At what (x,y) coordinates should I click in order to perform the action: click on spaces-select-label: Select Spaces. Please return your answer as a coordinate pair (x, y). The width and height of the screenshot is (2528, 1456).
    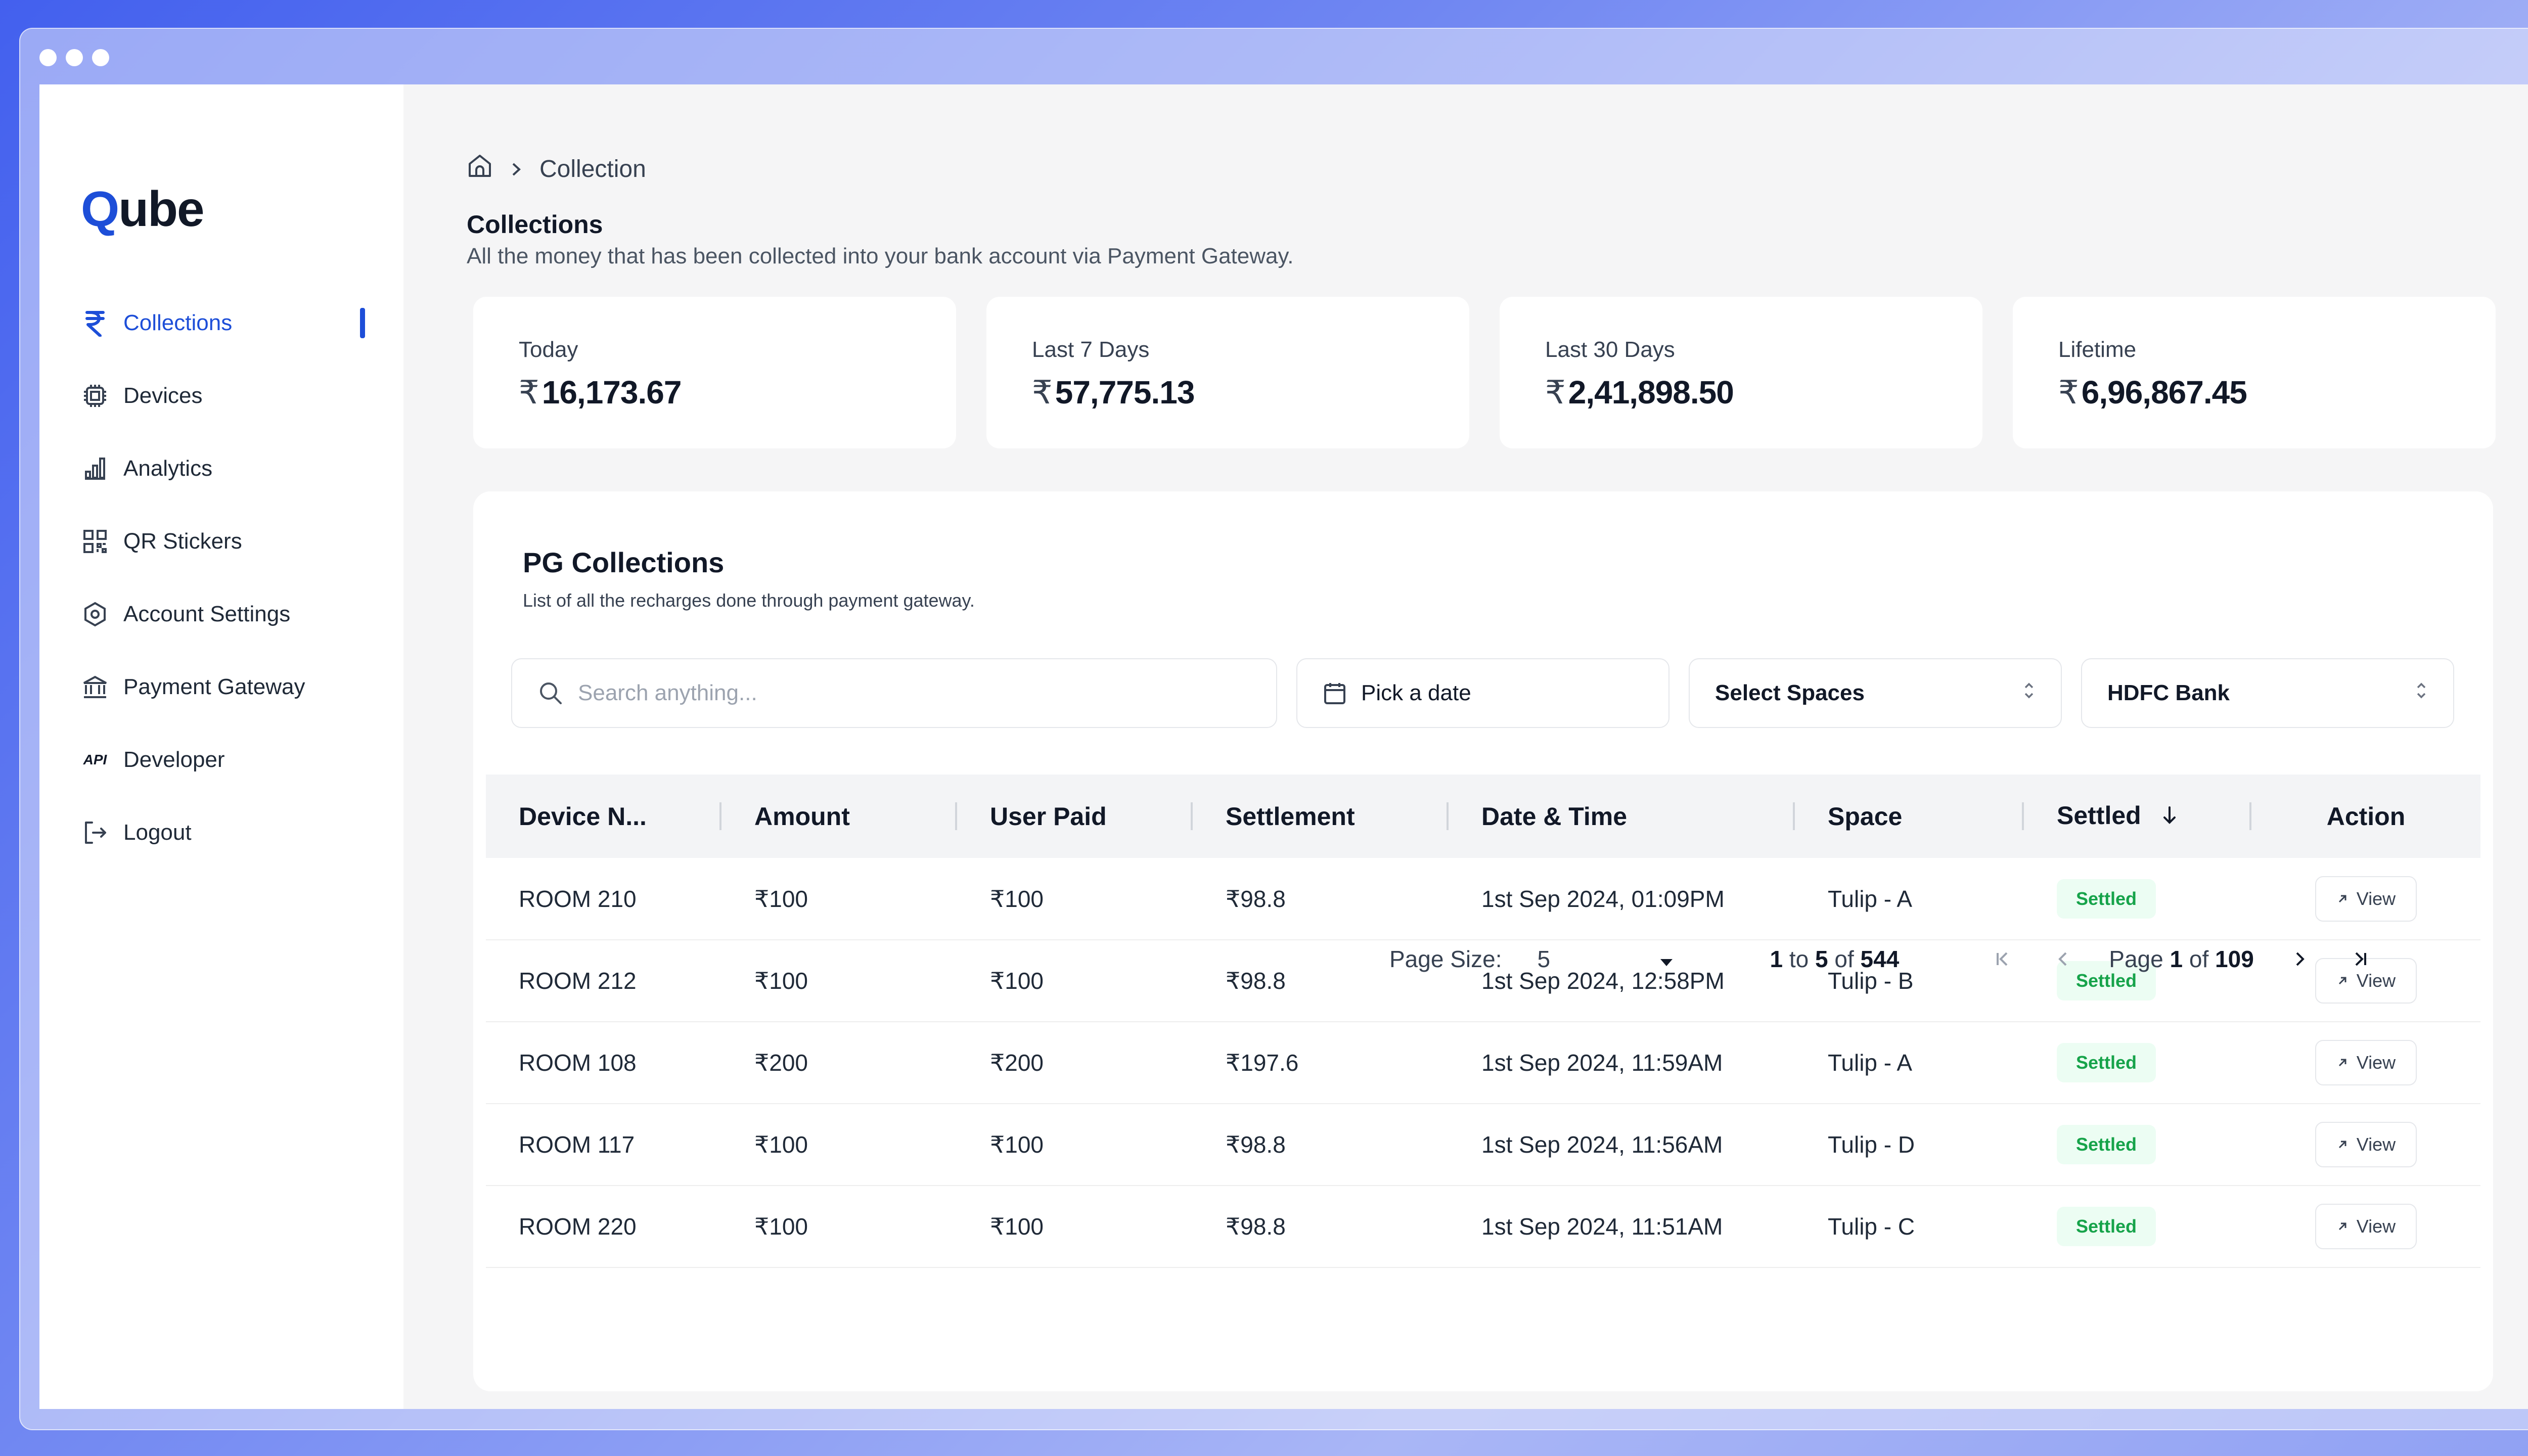
    Looking at the image, I should click on (1790, 692).